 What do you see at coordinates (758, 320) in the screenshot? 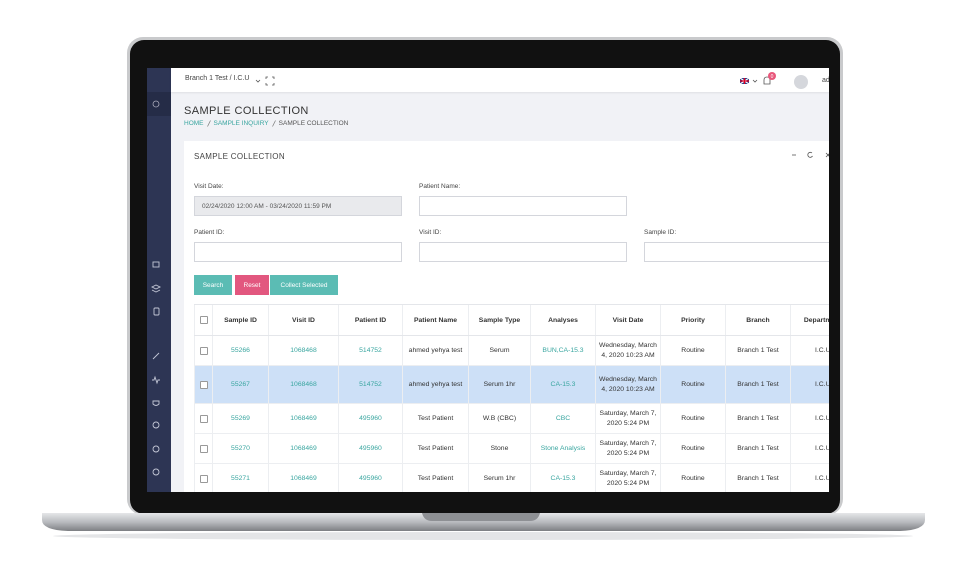
I see `column-header: Branch` at bounding box center [758, 320].